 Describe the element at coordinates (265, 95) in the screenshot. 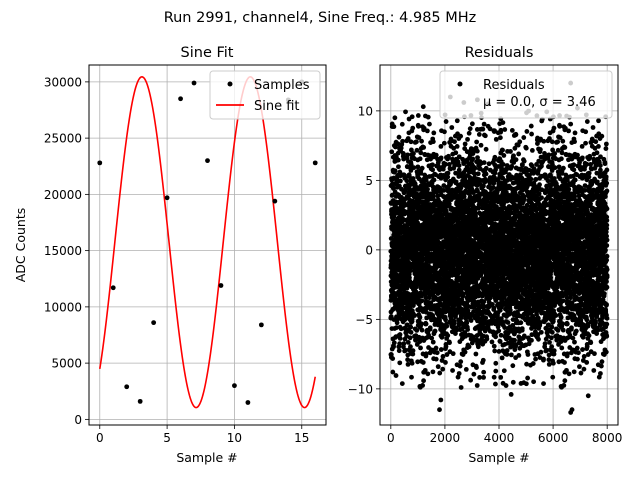

I see `sine-fit-legend: Samples Sine fit` at that location.